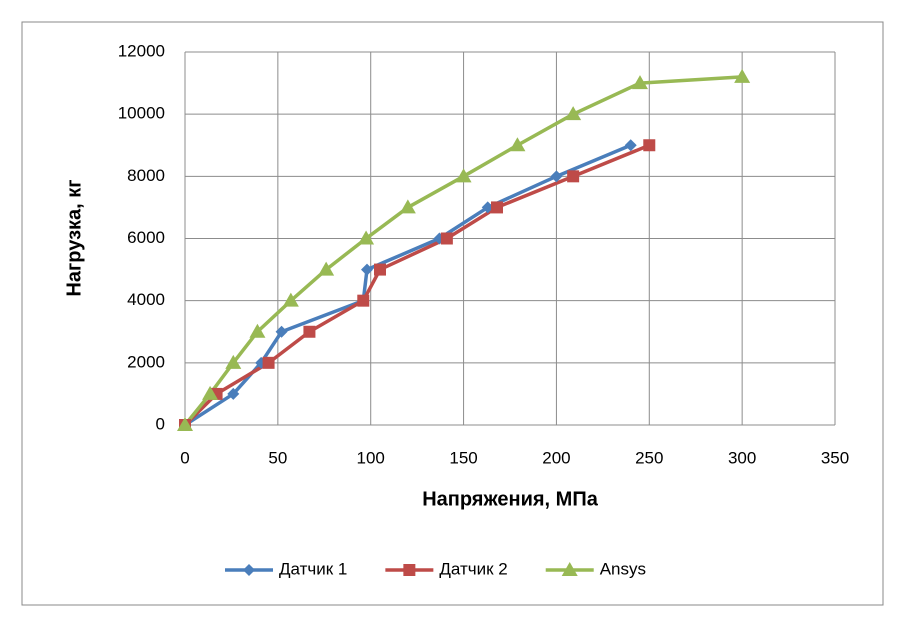 Image resolution: width=907 pixels, height=632 pixels. I want to click on x-tick-label: 350, so click(835, 457).